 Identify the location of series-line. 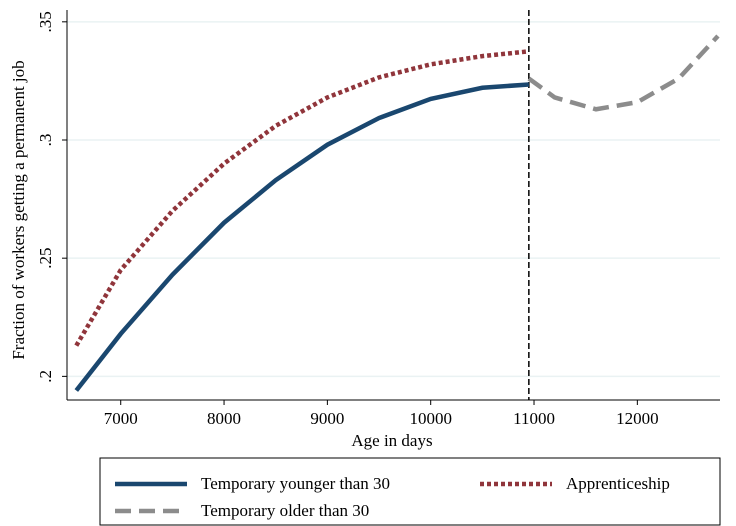
(623, 73).